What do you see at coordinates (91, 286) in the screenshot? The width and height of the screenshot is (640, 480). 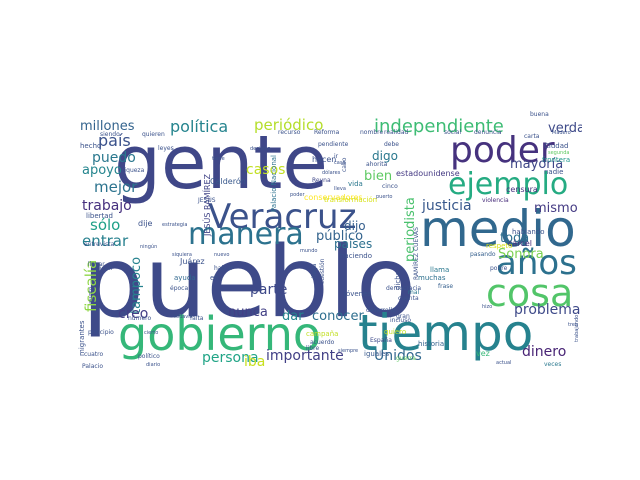 I see `word-fiscalia: fiscalía` at bounding box center [91, 286].